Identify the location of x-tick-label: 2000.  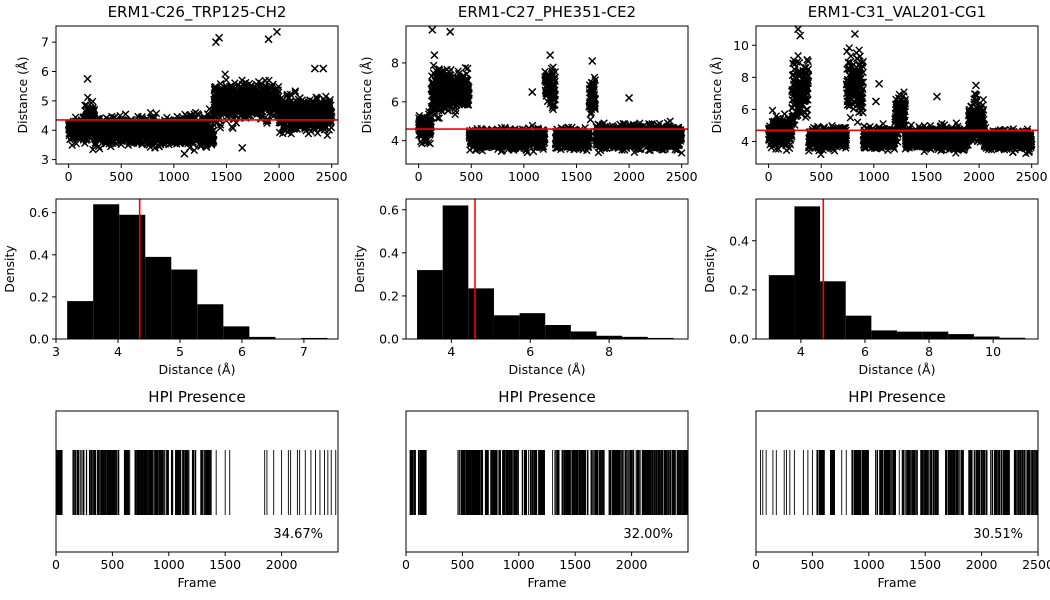
(279, 176).